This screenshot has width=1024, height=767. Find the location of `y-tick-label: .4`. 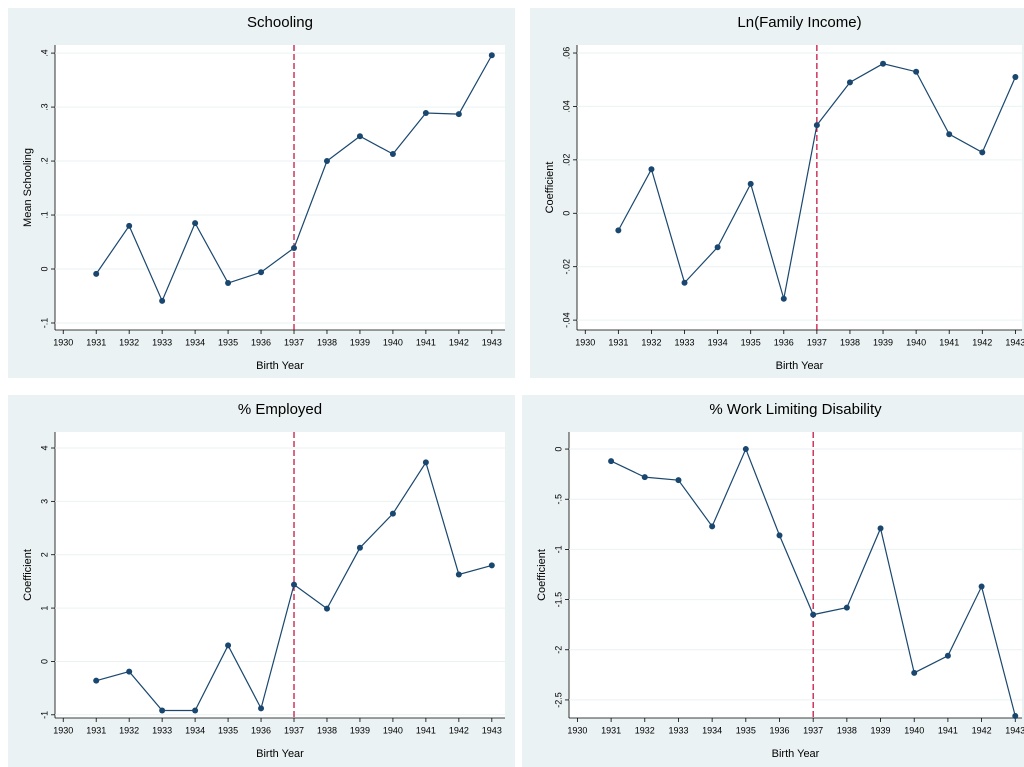

y-tick-label: .4 is located at coordinates (44, 53).